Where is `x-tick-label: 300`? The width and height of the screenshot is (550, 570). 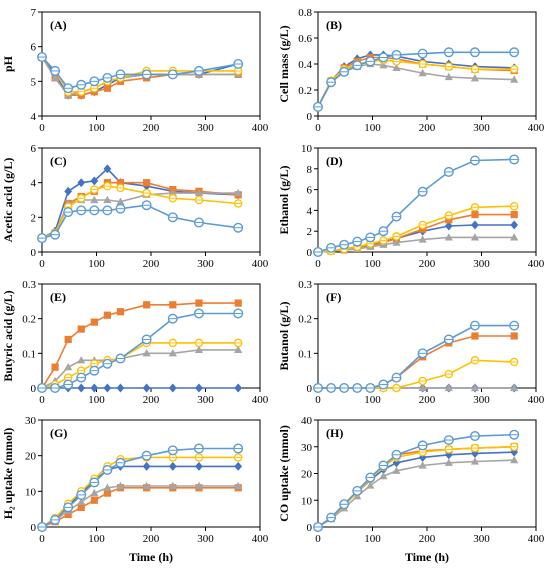
x-tick-label: 300 is located at coordinates (205, 400).